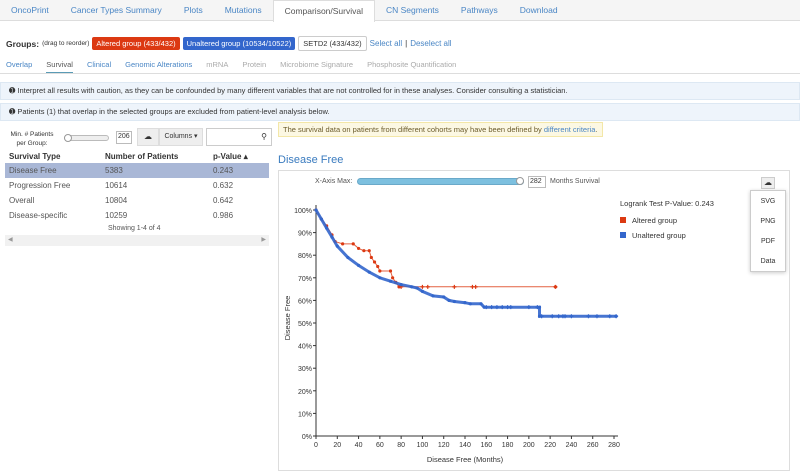 The width and height of the screenshot is (800, 471). Describe the element at coordinates (264, 136) in the screenshot. I see `search-icon: ⚲` at that location.